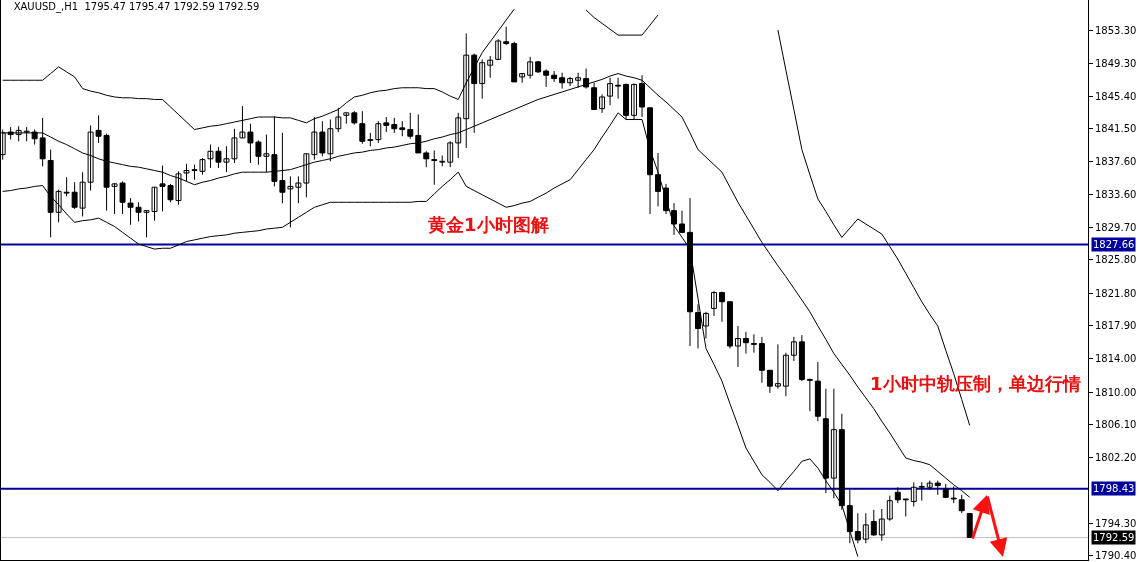  What do you see at coordinates (1116, 293) in the screenshot?
I see `y-tick-label: 1821.80` at bounding box center [1116, 293].